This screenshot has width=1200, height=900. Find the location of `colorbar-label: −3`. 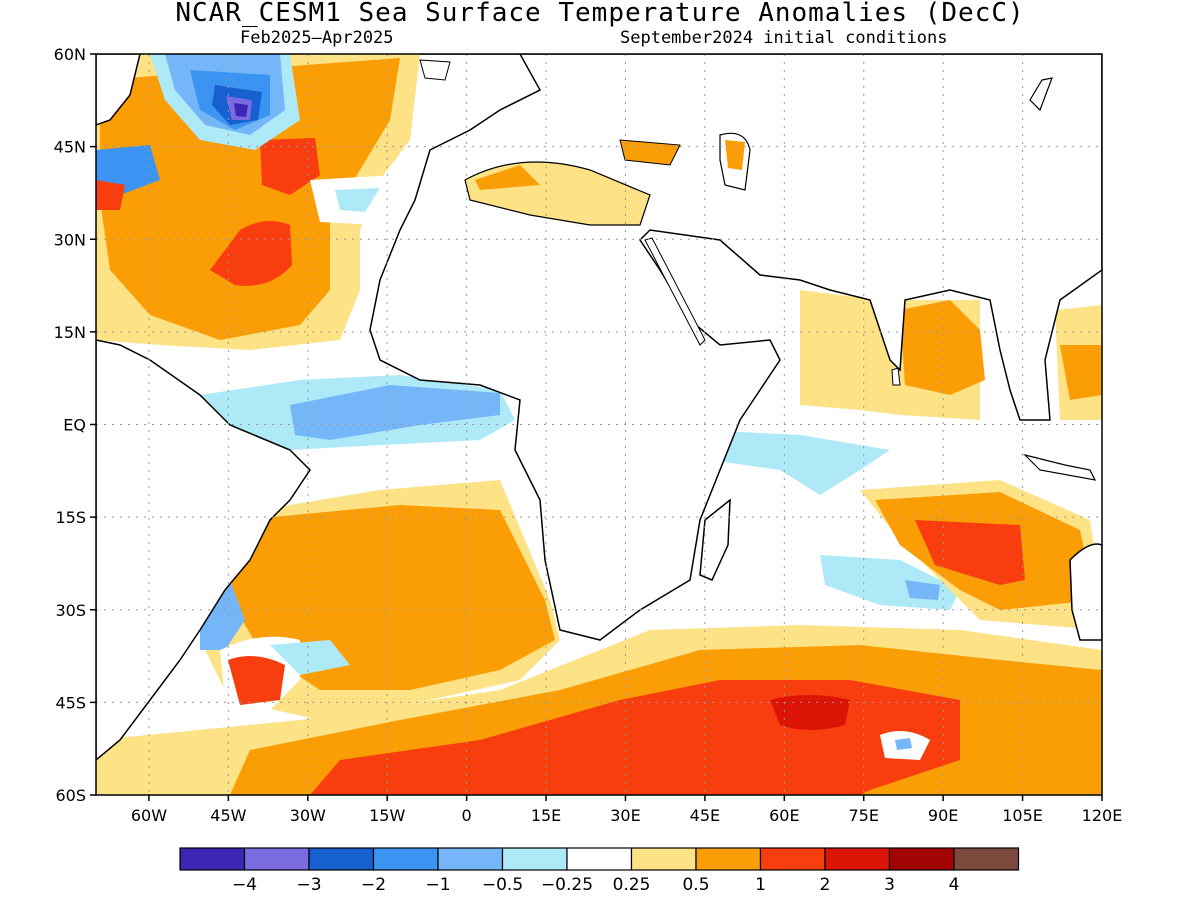

colorbar-label: −3 is located at coordinates (308, 885).